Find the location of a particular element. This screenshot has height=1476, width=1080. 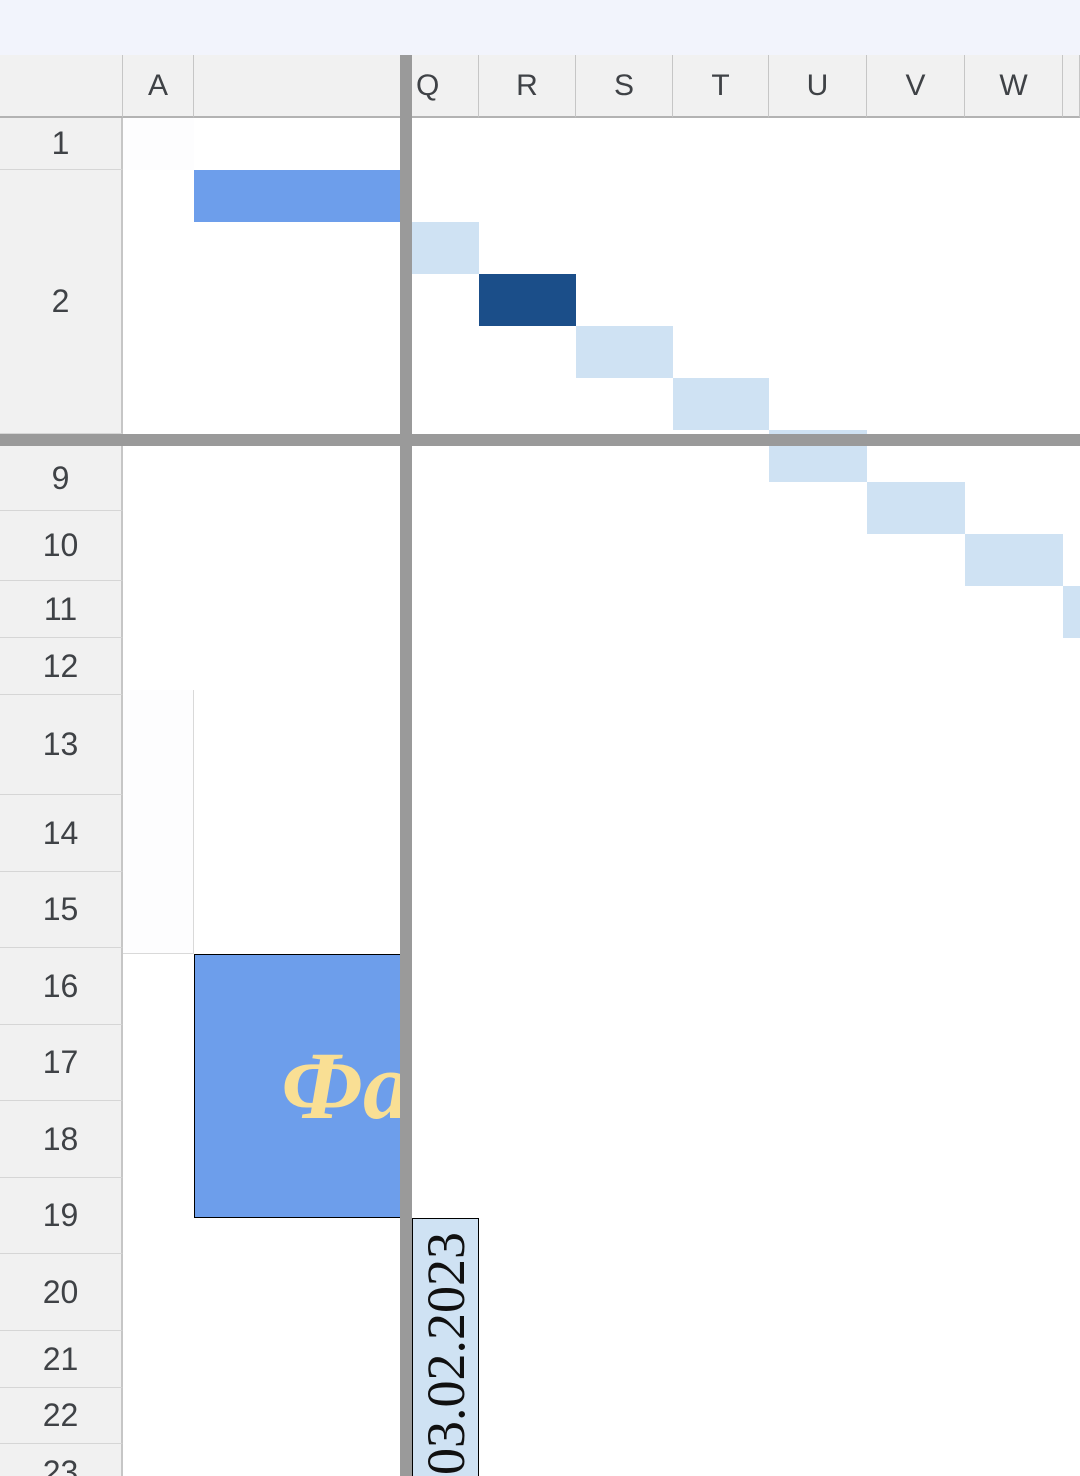

row-number: 14 is located at coordinates (60, 832).